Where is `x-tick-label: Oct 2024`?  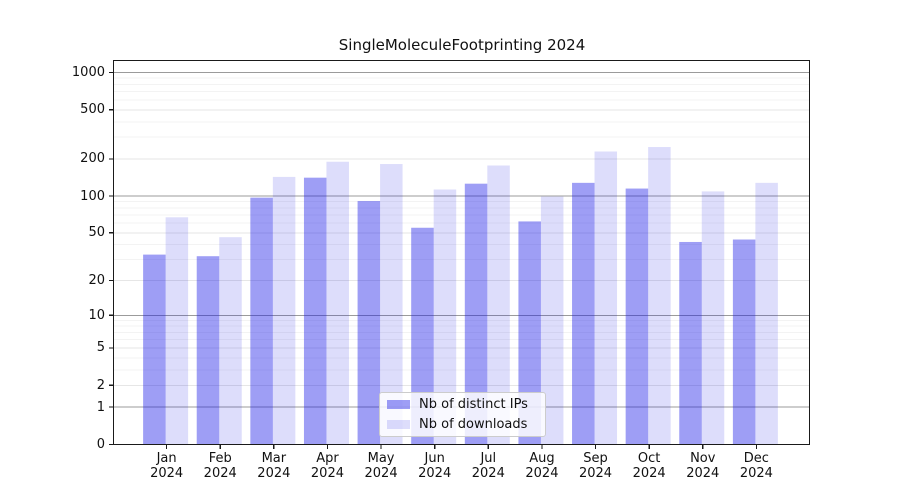
x-tick-label: Oct 2024 is located at coordinates (649, 466).